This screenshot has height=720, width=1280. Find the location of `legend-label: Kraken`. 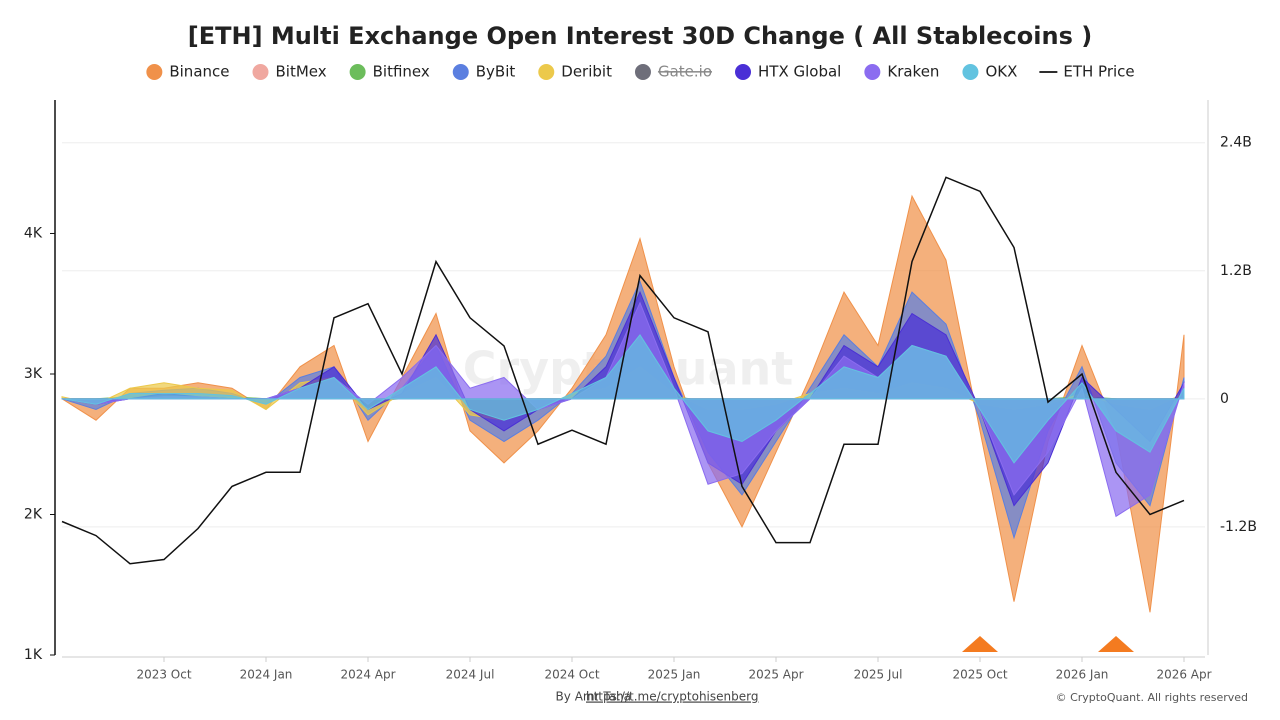

legend-label: Kraken is located at coordinates (913, 72).